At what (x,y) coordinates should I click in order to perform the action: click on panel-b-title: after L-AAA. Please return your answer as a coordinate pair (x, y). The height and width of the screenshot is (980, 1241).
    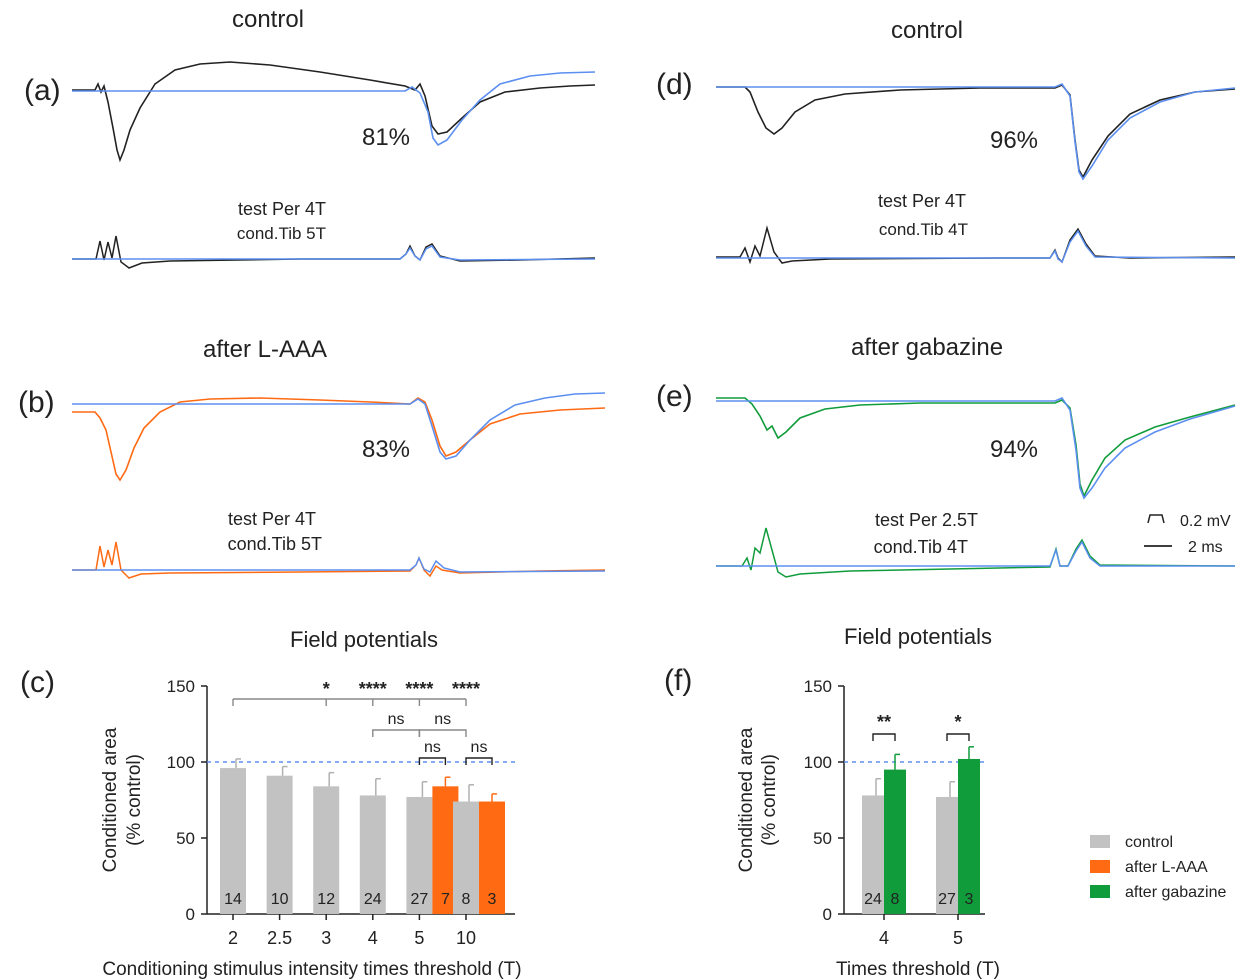
    Looking at the image, I should click on (265, 349).